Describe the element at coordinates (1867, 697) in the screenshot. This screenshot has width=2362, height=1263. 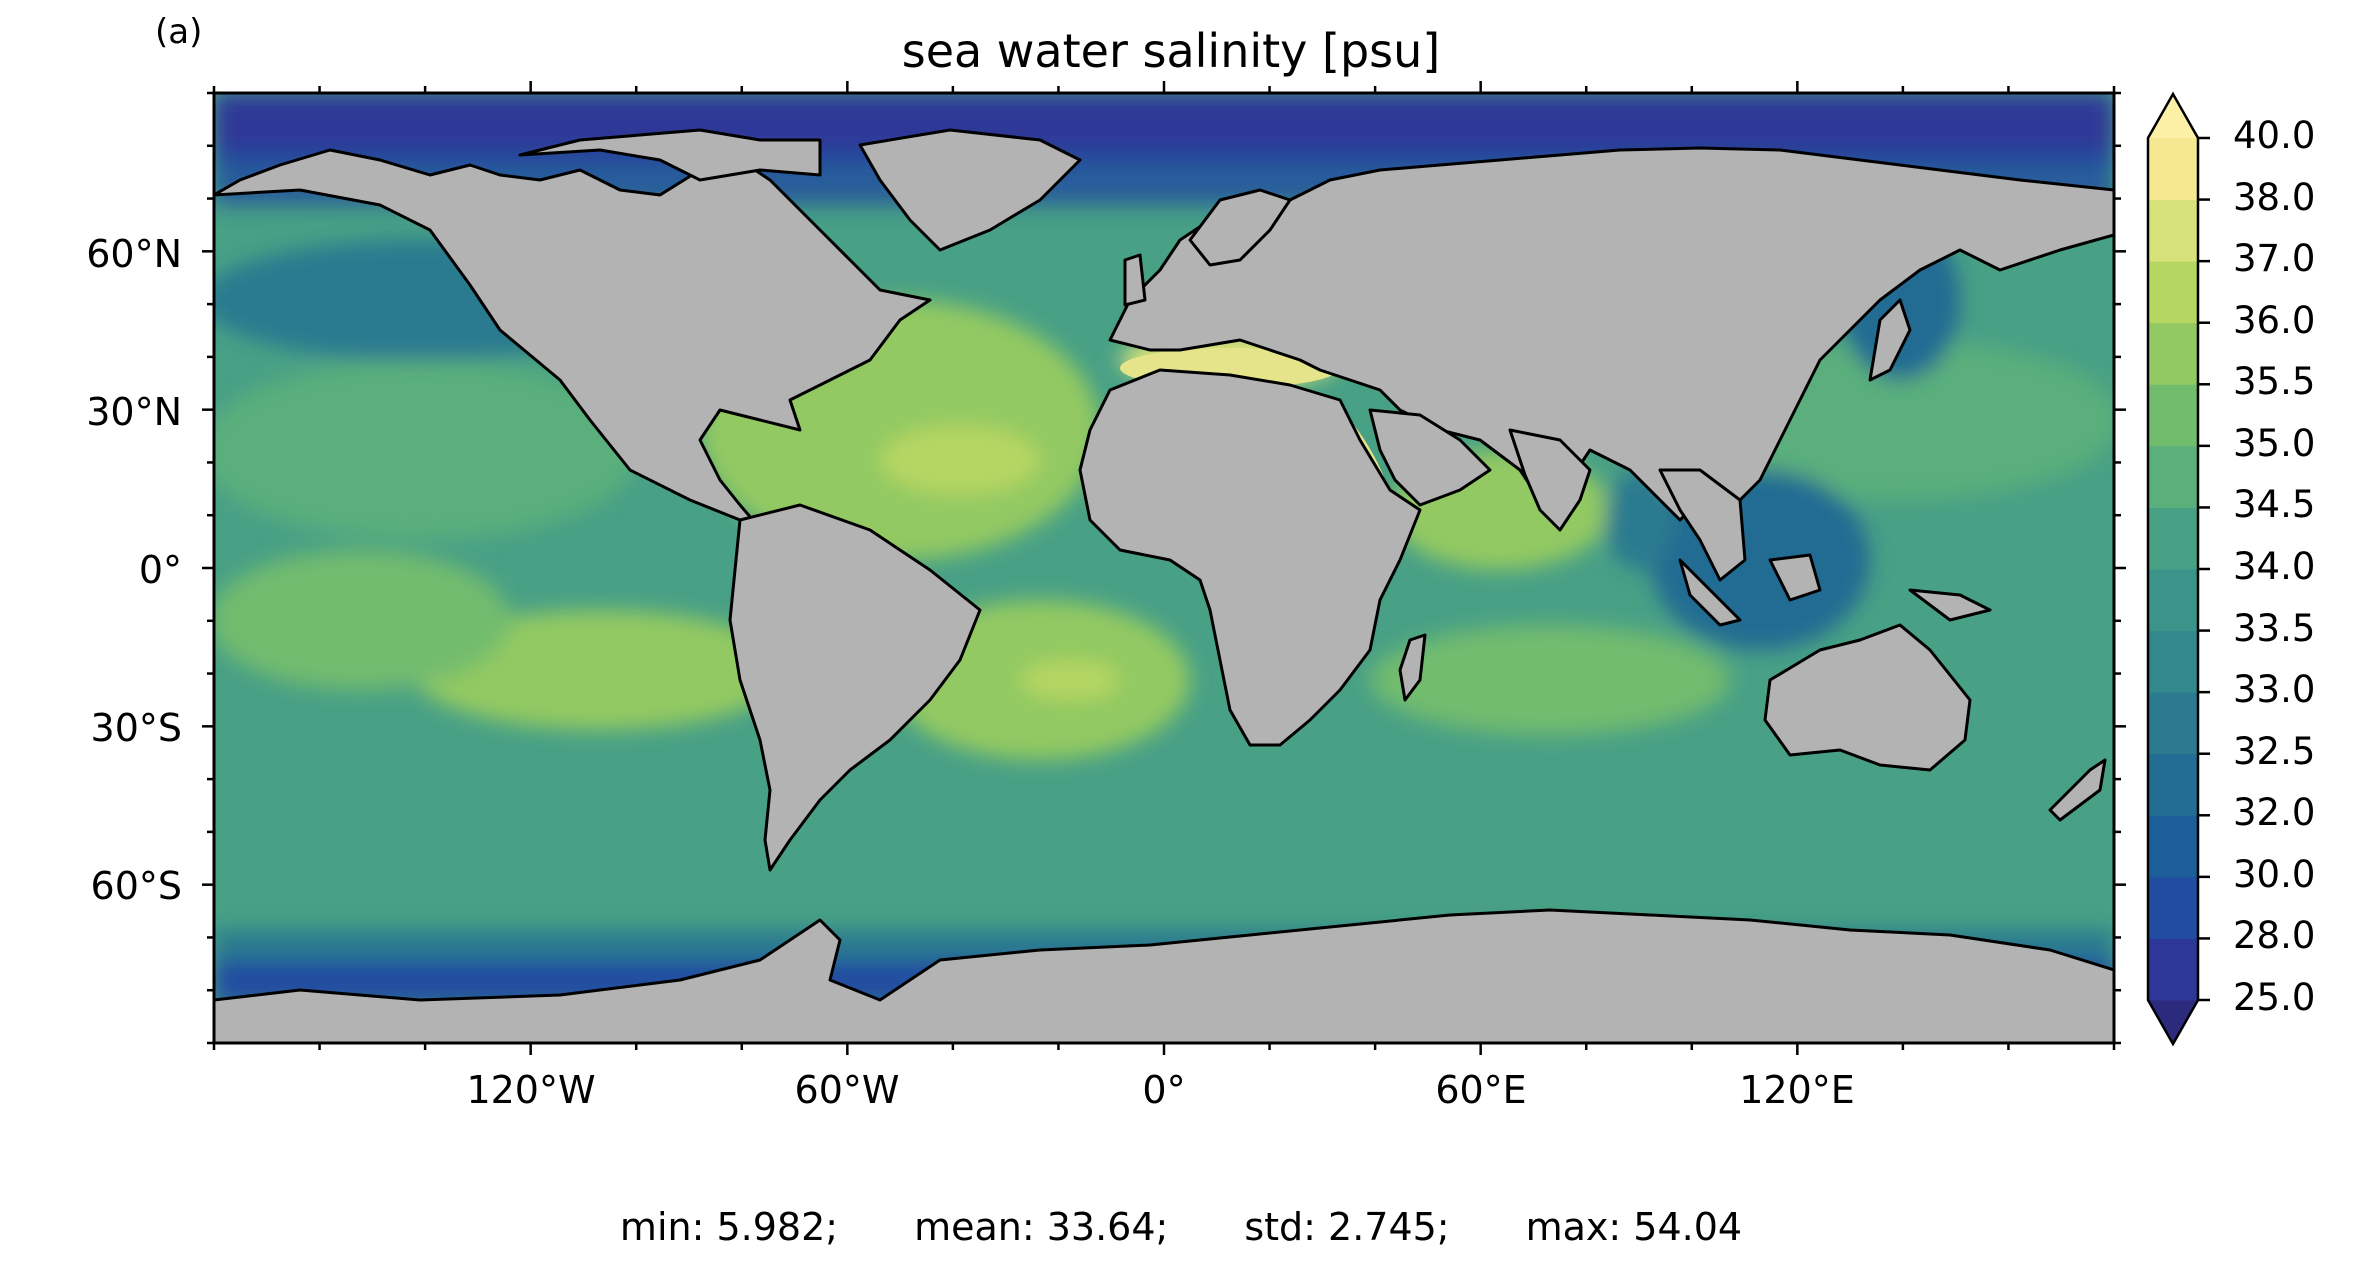
I see `land-australia` at that location.